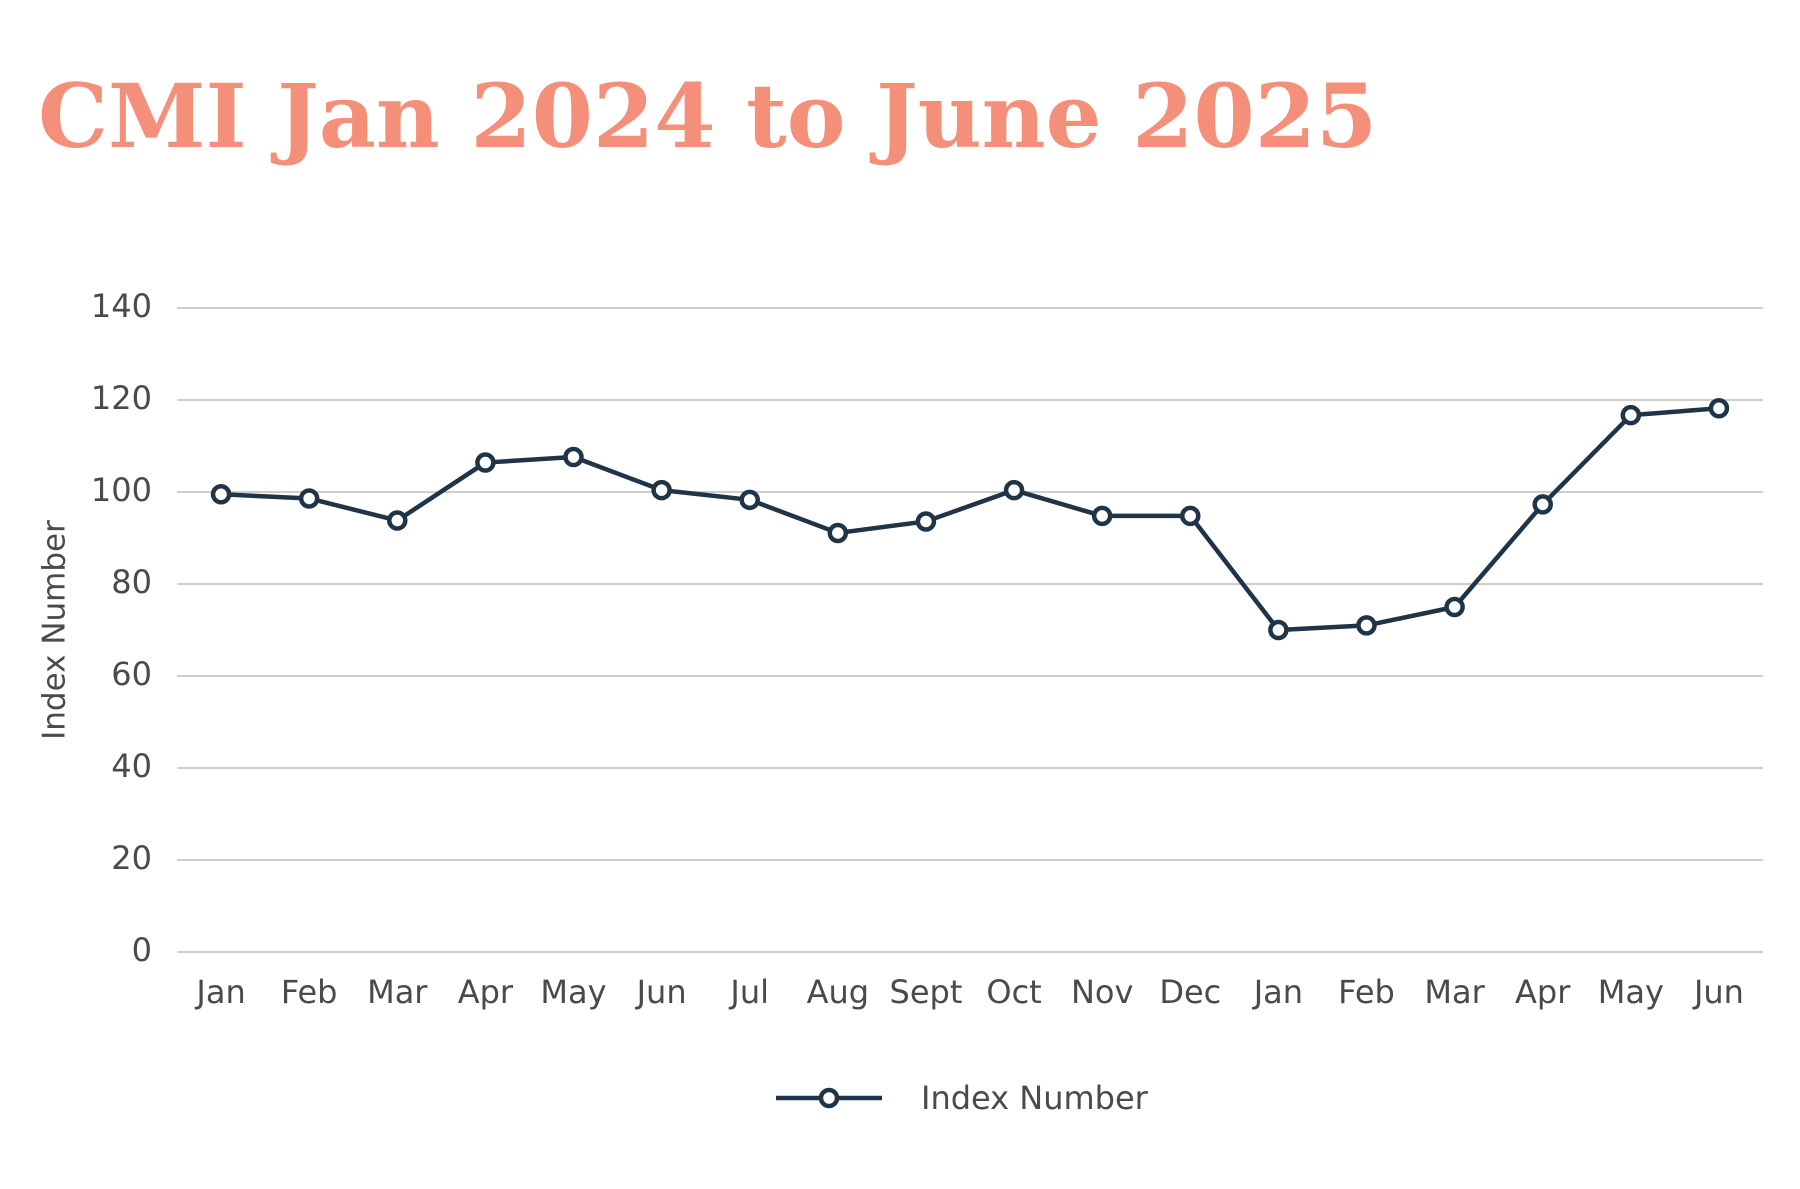 The height and width of the screenshot is (1189, 1800). Describe the element at coordinates (1190, 992) in the screenshot. I see `x-tick-label: Dec` at that location.